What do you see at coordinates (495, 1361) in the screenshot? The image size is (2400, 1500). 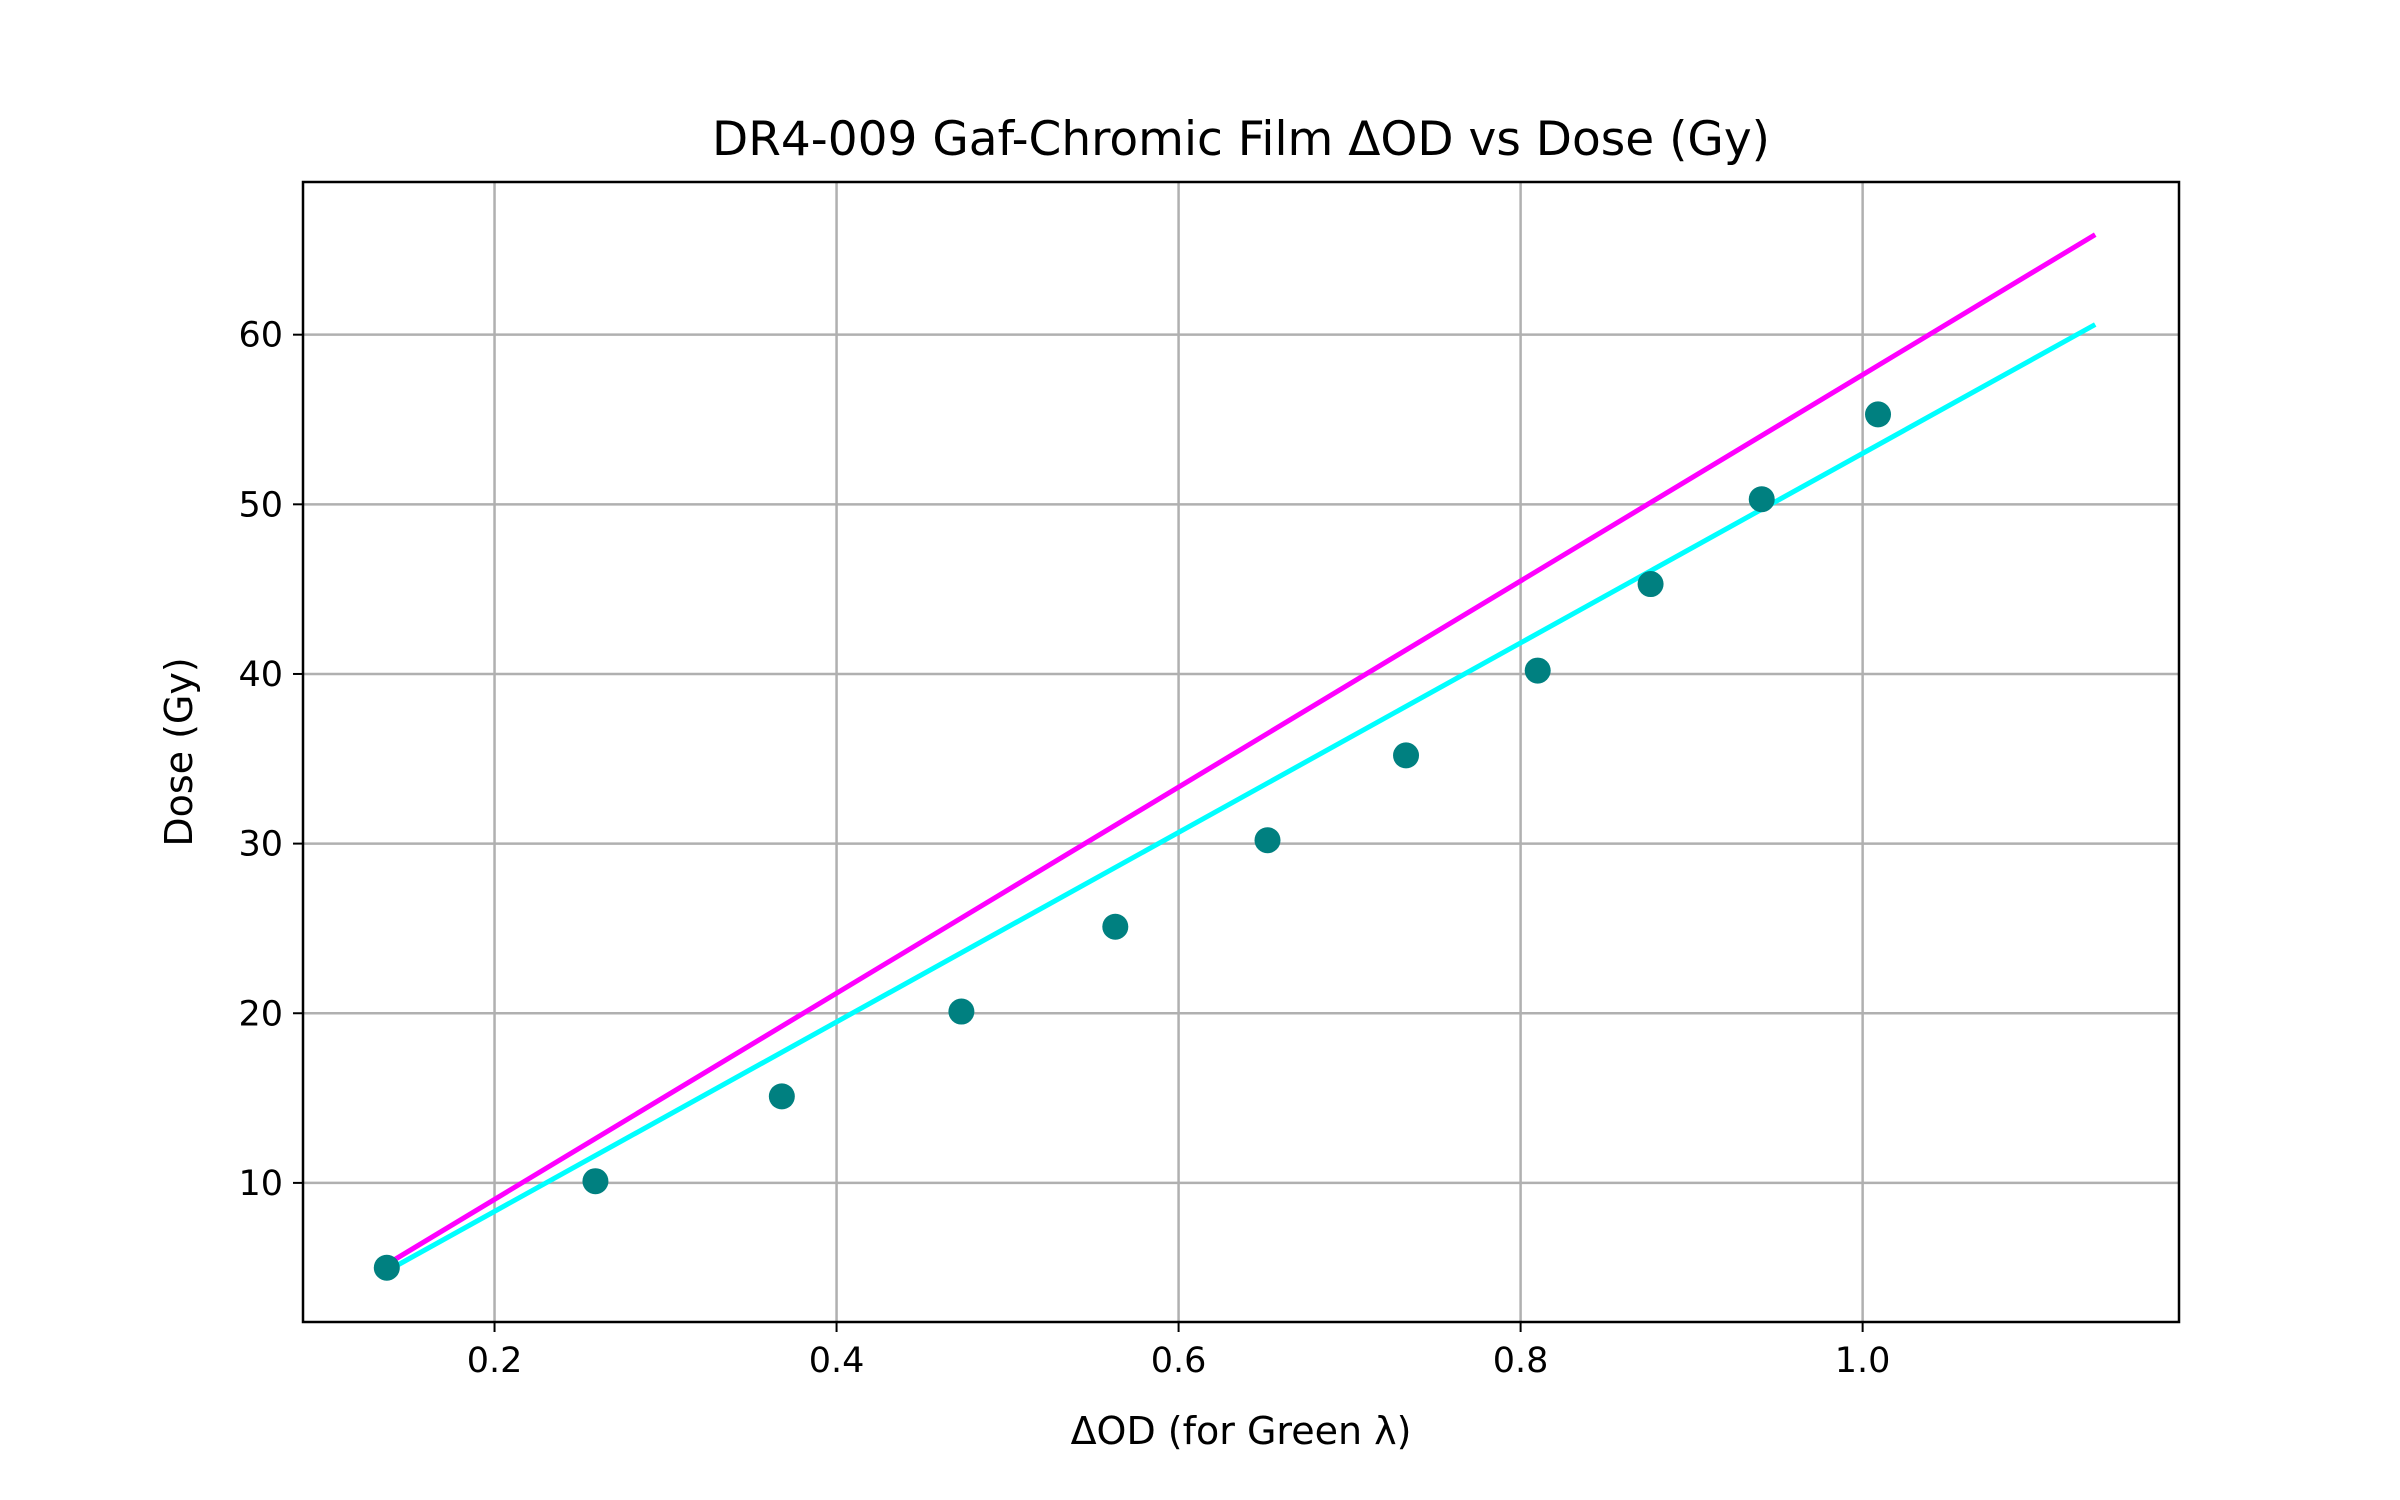 I see `x-tick-label: 0.2` at bounding box center [495, 1361].